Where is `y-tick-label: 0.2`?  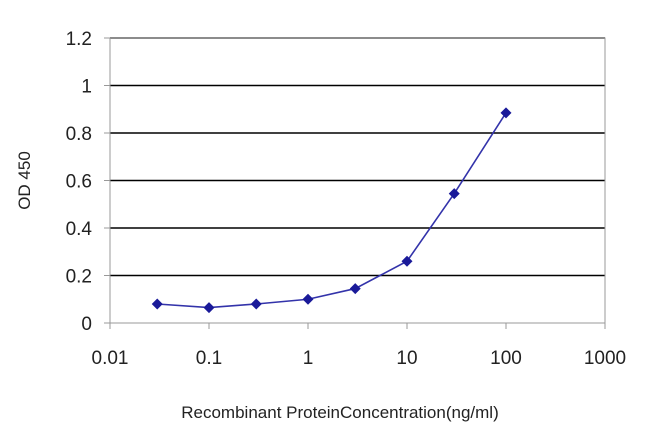
y-tick-label: 0.2 is located at coordinates (79, 277).